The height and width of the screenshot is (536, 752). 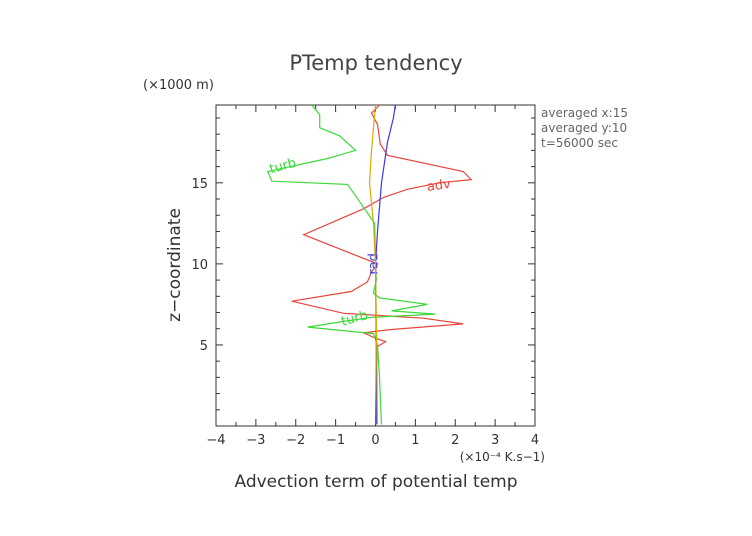 I want to click on series-line-turb, so click(x=351, y=264).